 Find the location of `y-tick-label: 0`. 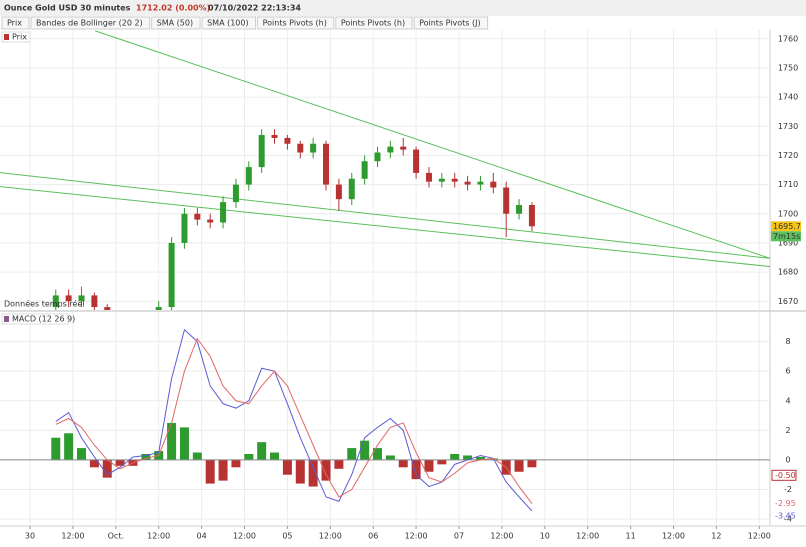

y-tick-label: 0 is located at coordinates (787, 459).